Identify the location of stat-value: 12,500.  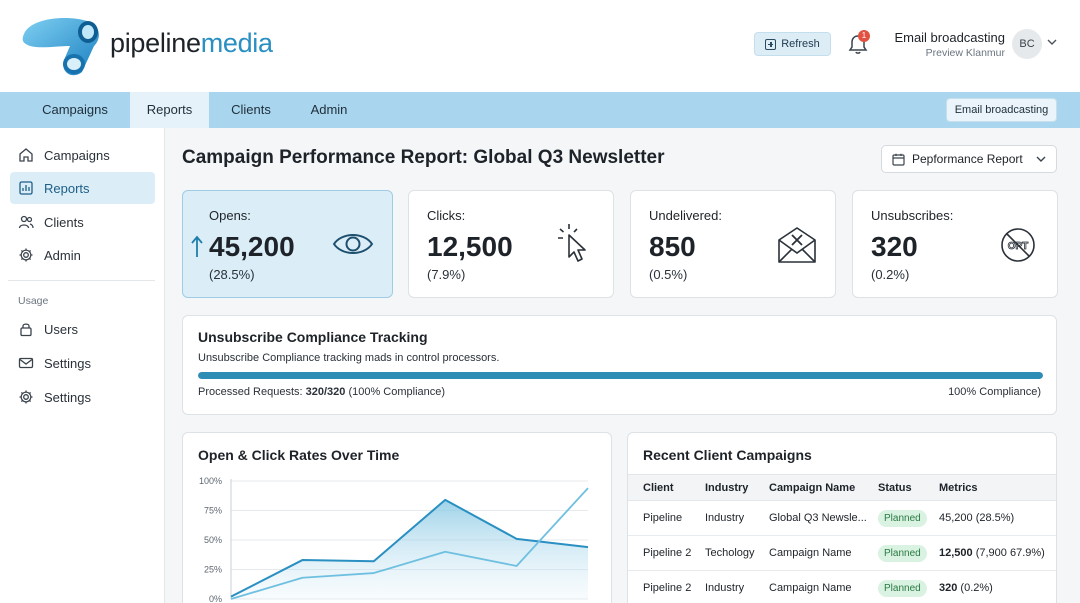
(470, 246).